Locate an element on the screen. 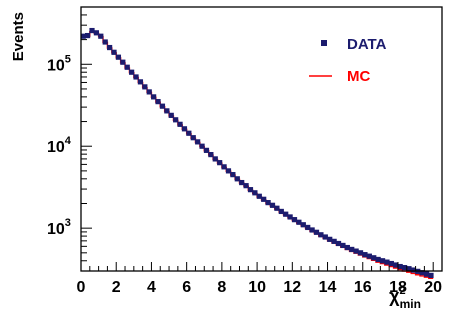 The image size is (449, 320). x-tick-label: 4 is located at coordinates (151, 287).